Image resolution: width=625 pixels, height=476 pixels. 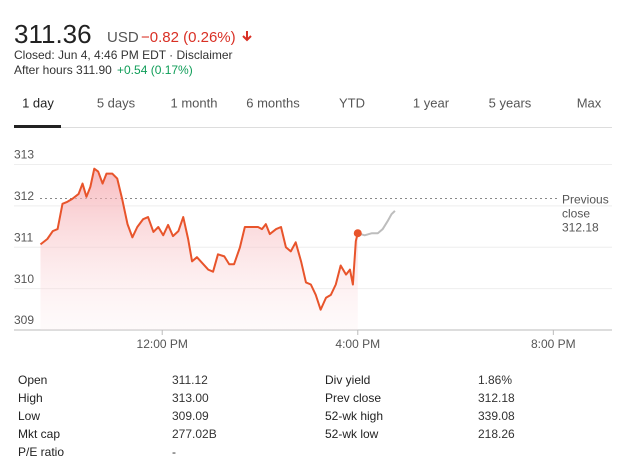 I want to click on status: Closed: Jun 4, 4:46 PM EDT · Disclaimer, so click(x=123, y=55).